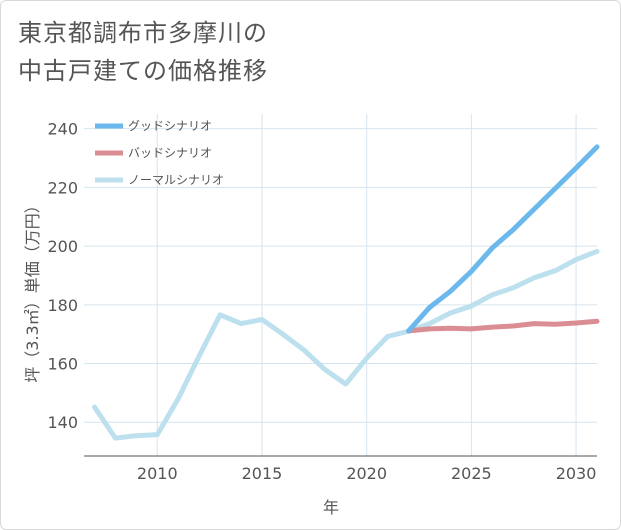  Describe the element at coordinates (471, 473) in the screenshot. I see `x-tick-label-2025: 2025` at that location.